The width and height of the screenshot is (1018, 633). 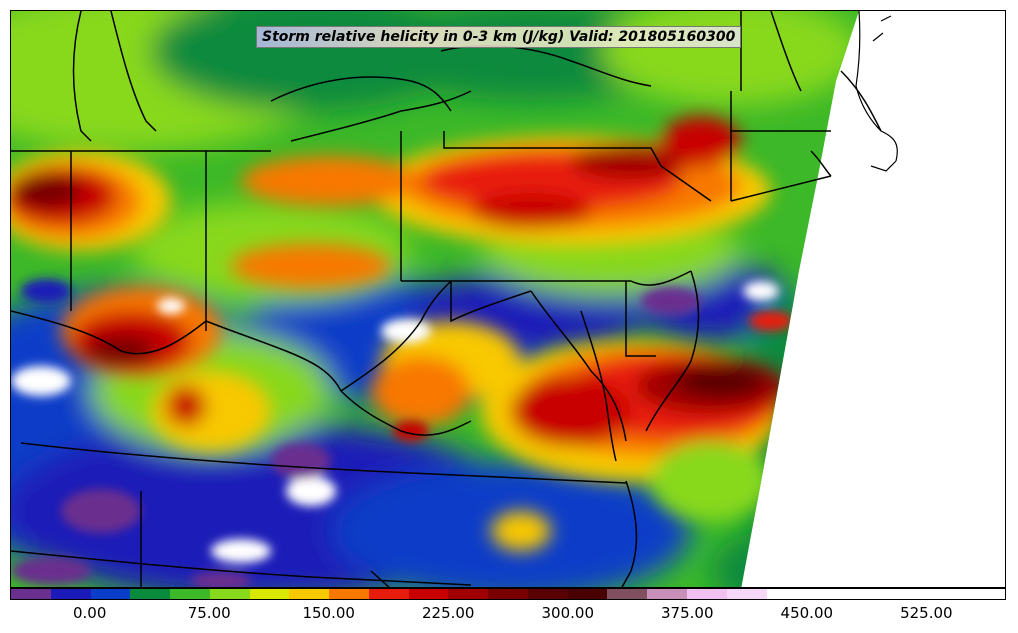 I want to click on colorbar-tick-label: 375.00, so click(x=687, y=613).